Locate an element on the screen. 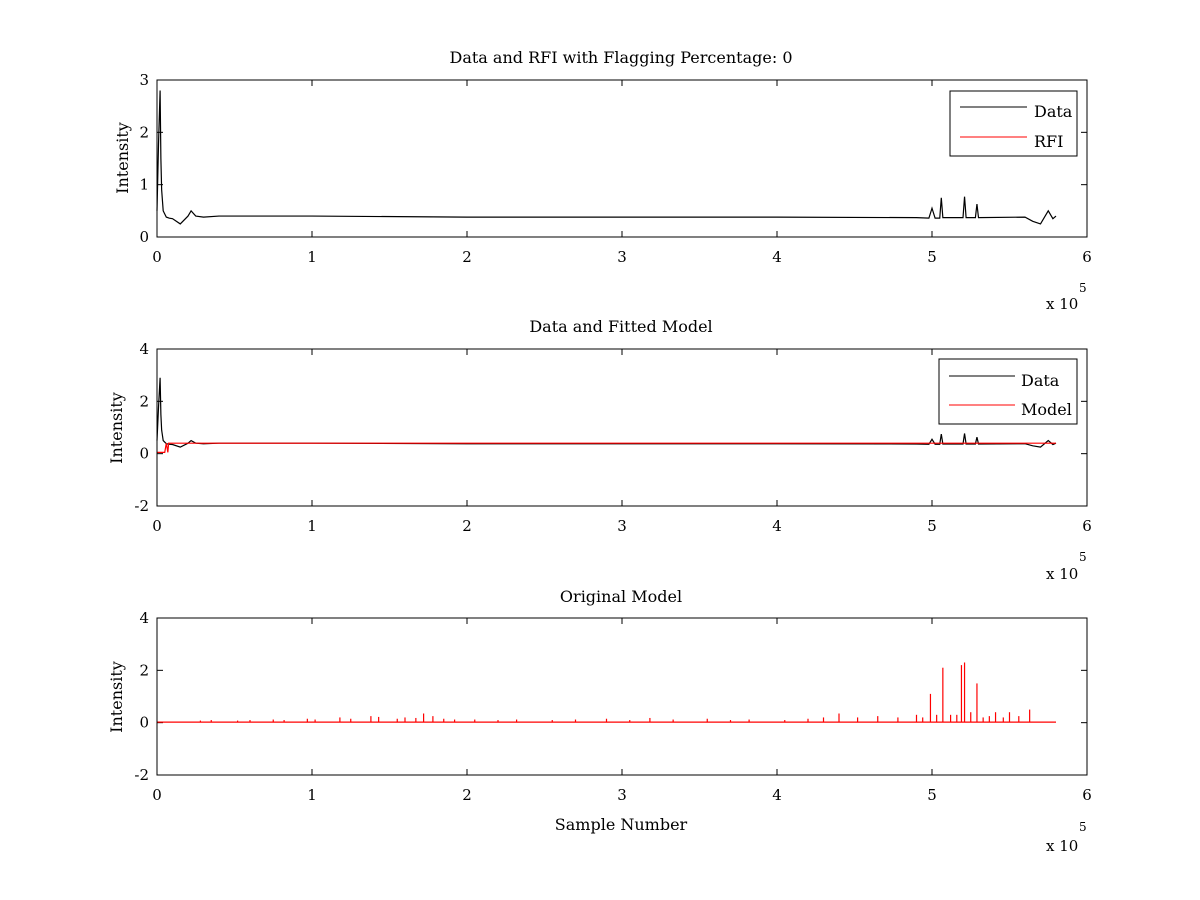 The image size is (1200, 900). axes-bottom-ylabel: Intensity is located at coordinates (116, 697).